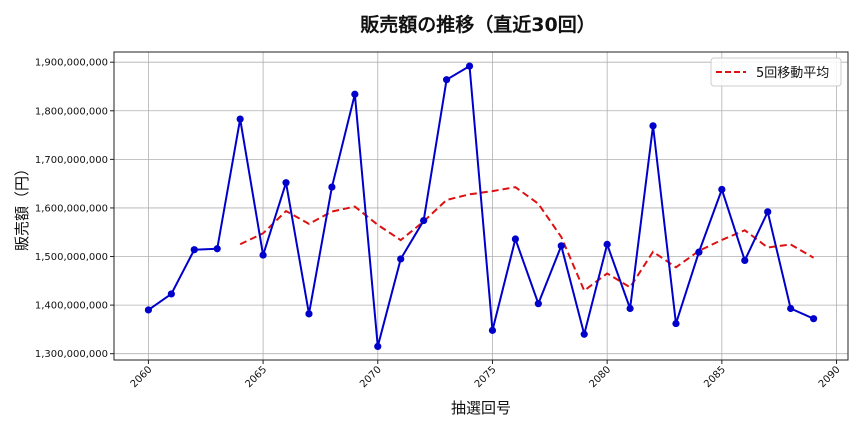  Describe the element at coordinates (22, 206) in the screenshot. I see `y-axis-label: 販売額（円）` at that location.